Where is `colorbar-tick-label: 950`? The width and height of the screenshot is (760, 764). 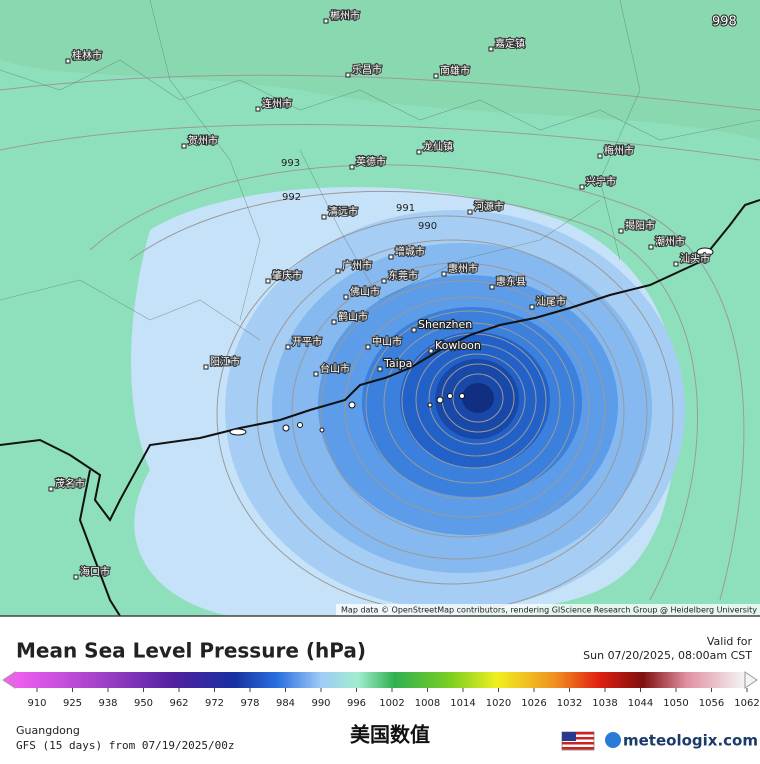
colorbar-tick-label: 950 is located at coordinates (143, 703).